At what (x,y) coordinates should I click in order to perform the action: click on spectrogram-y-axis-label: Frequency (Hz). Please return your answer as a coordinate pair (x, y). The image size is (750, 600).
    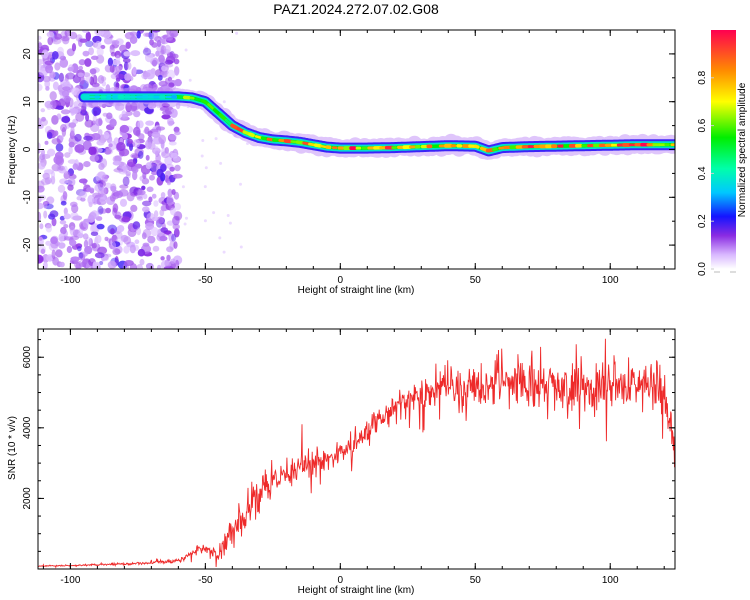
    Looking at the image, I should click on (12, 150).